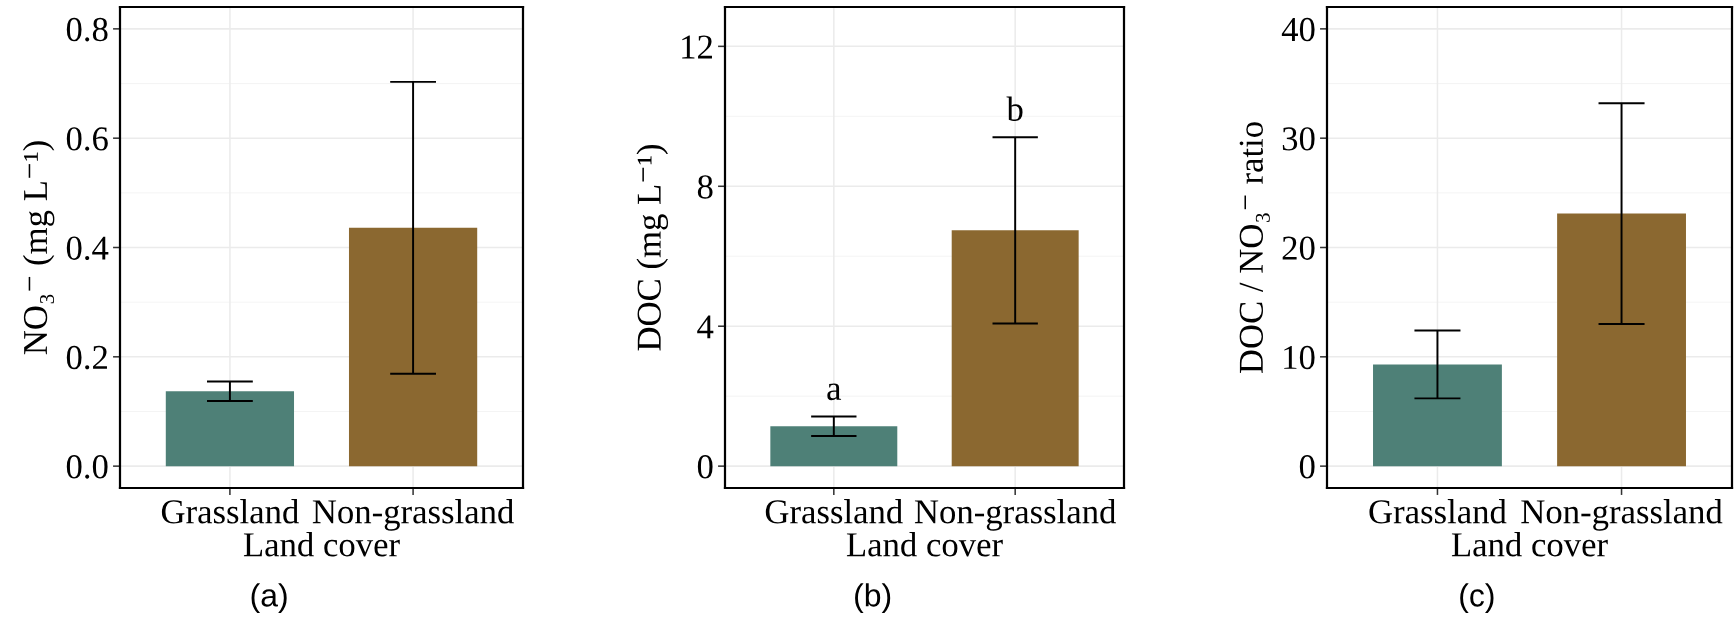 The image size is (1734, 618). Describe the element at coordinates (1477, 598) in the screenshot. I see `text: (c)` at that location.